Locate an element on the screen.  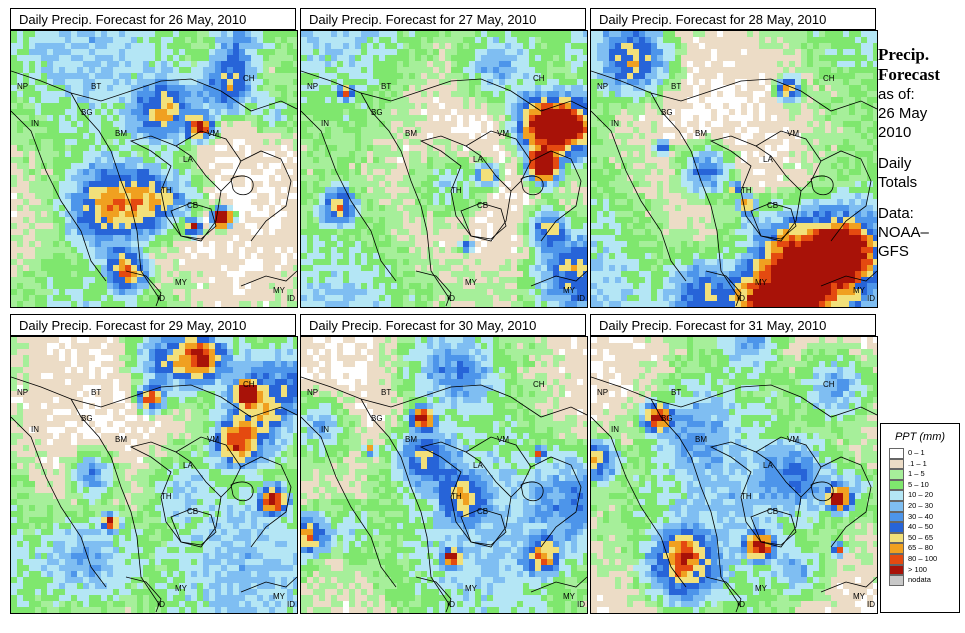
side-title-line2: Forecast is located at coordinates (909, 74).